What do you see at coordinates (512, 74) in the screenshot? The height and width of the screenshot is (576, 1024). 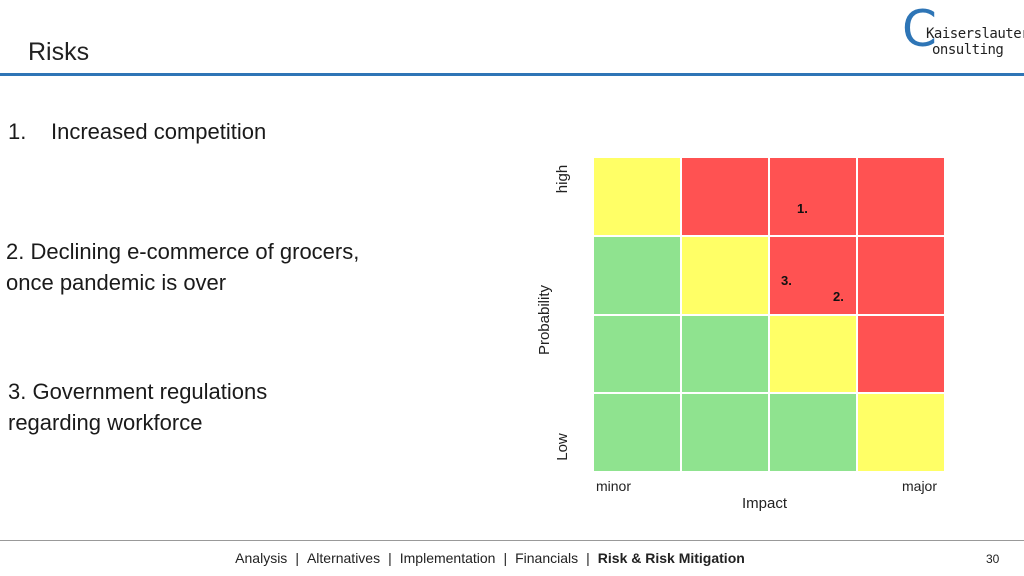 I see `title-underline` at bounding box center [512, 74].